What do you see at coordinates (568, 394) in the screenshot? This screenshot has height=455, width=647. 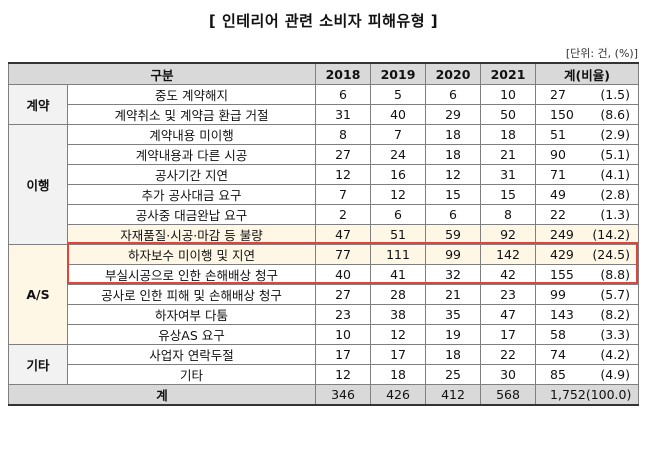 I see `grand-total-count: 1,752` at bounding box center [568, 394].